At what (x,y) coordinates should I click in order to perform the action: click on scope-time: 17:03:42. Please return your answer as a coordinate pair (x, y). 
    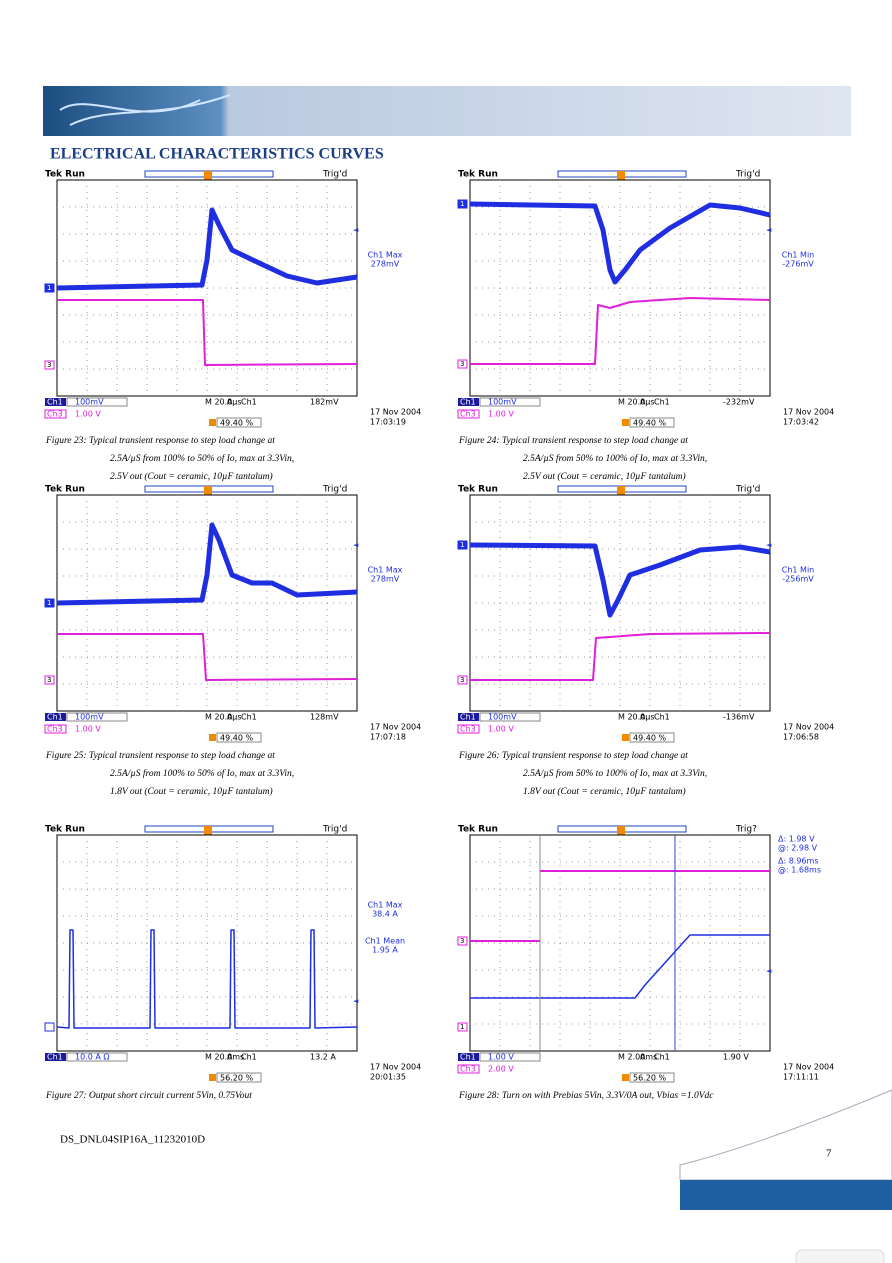
    Looking at the image, I should click on (801, 422).